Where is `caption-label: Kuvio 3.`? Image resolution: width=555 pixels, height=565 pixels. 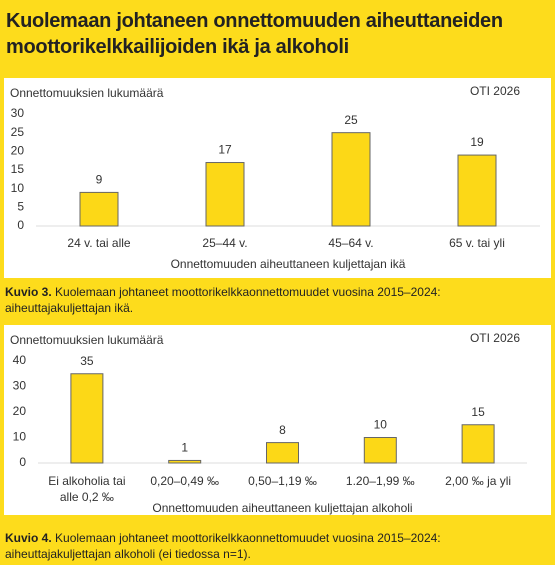 caption-label: Kuvio 3. is located at coordinates (28, 292).